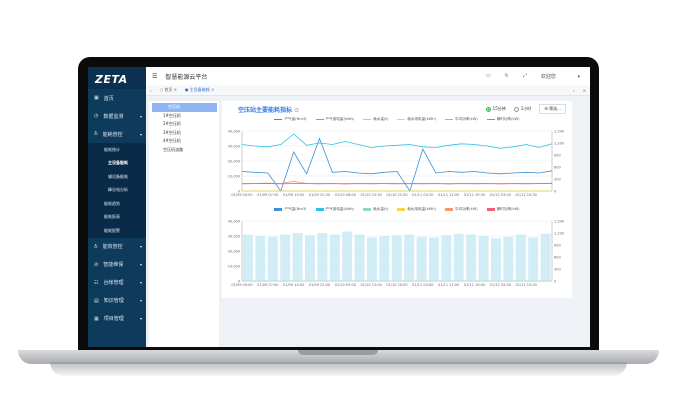  I want to click on x-tick-label: 01/09 15:00, so click(293, 195).